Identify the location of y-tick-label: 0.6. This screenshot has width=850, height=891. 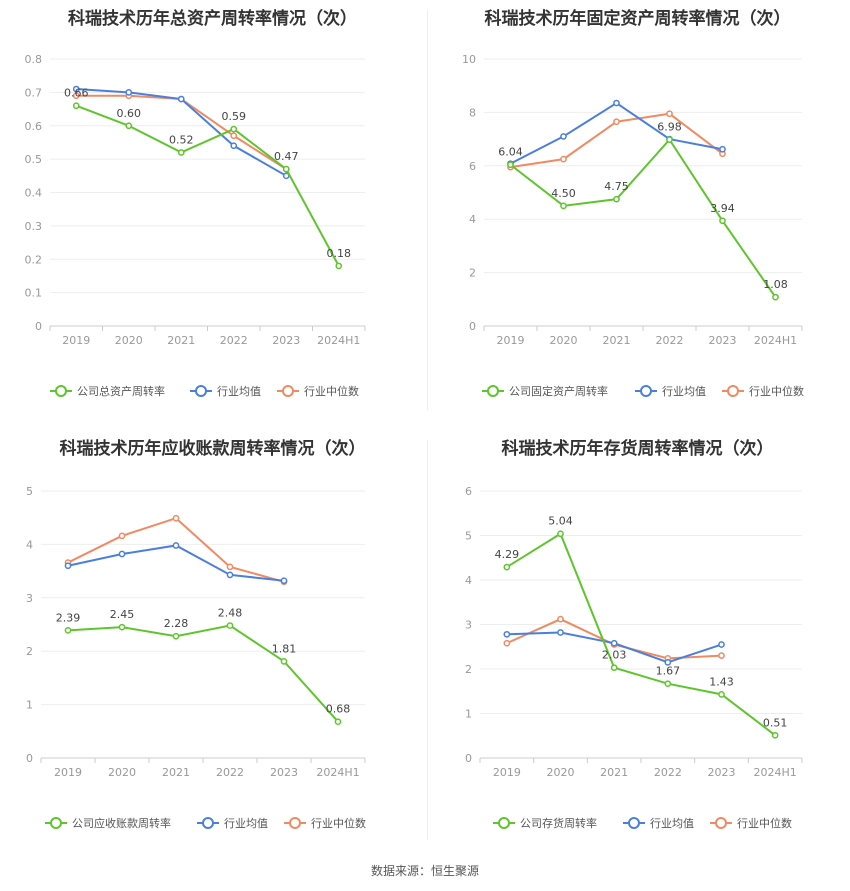
(34, 126).